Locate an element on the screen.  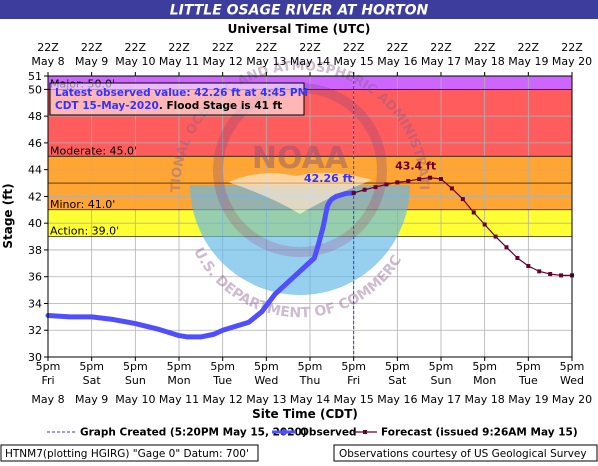
y-tick-label: 40 is located at coordinates (35, 223).